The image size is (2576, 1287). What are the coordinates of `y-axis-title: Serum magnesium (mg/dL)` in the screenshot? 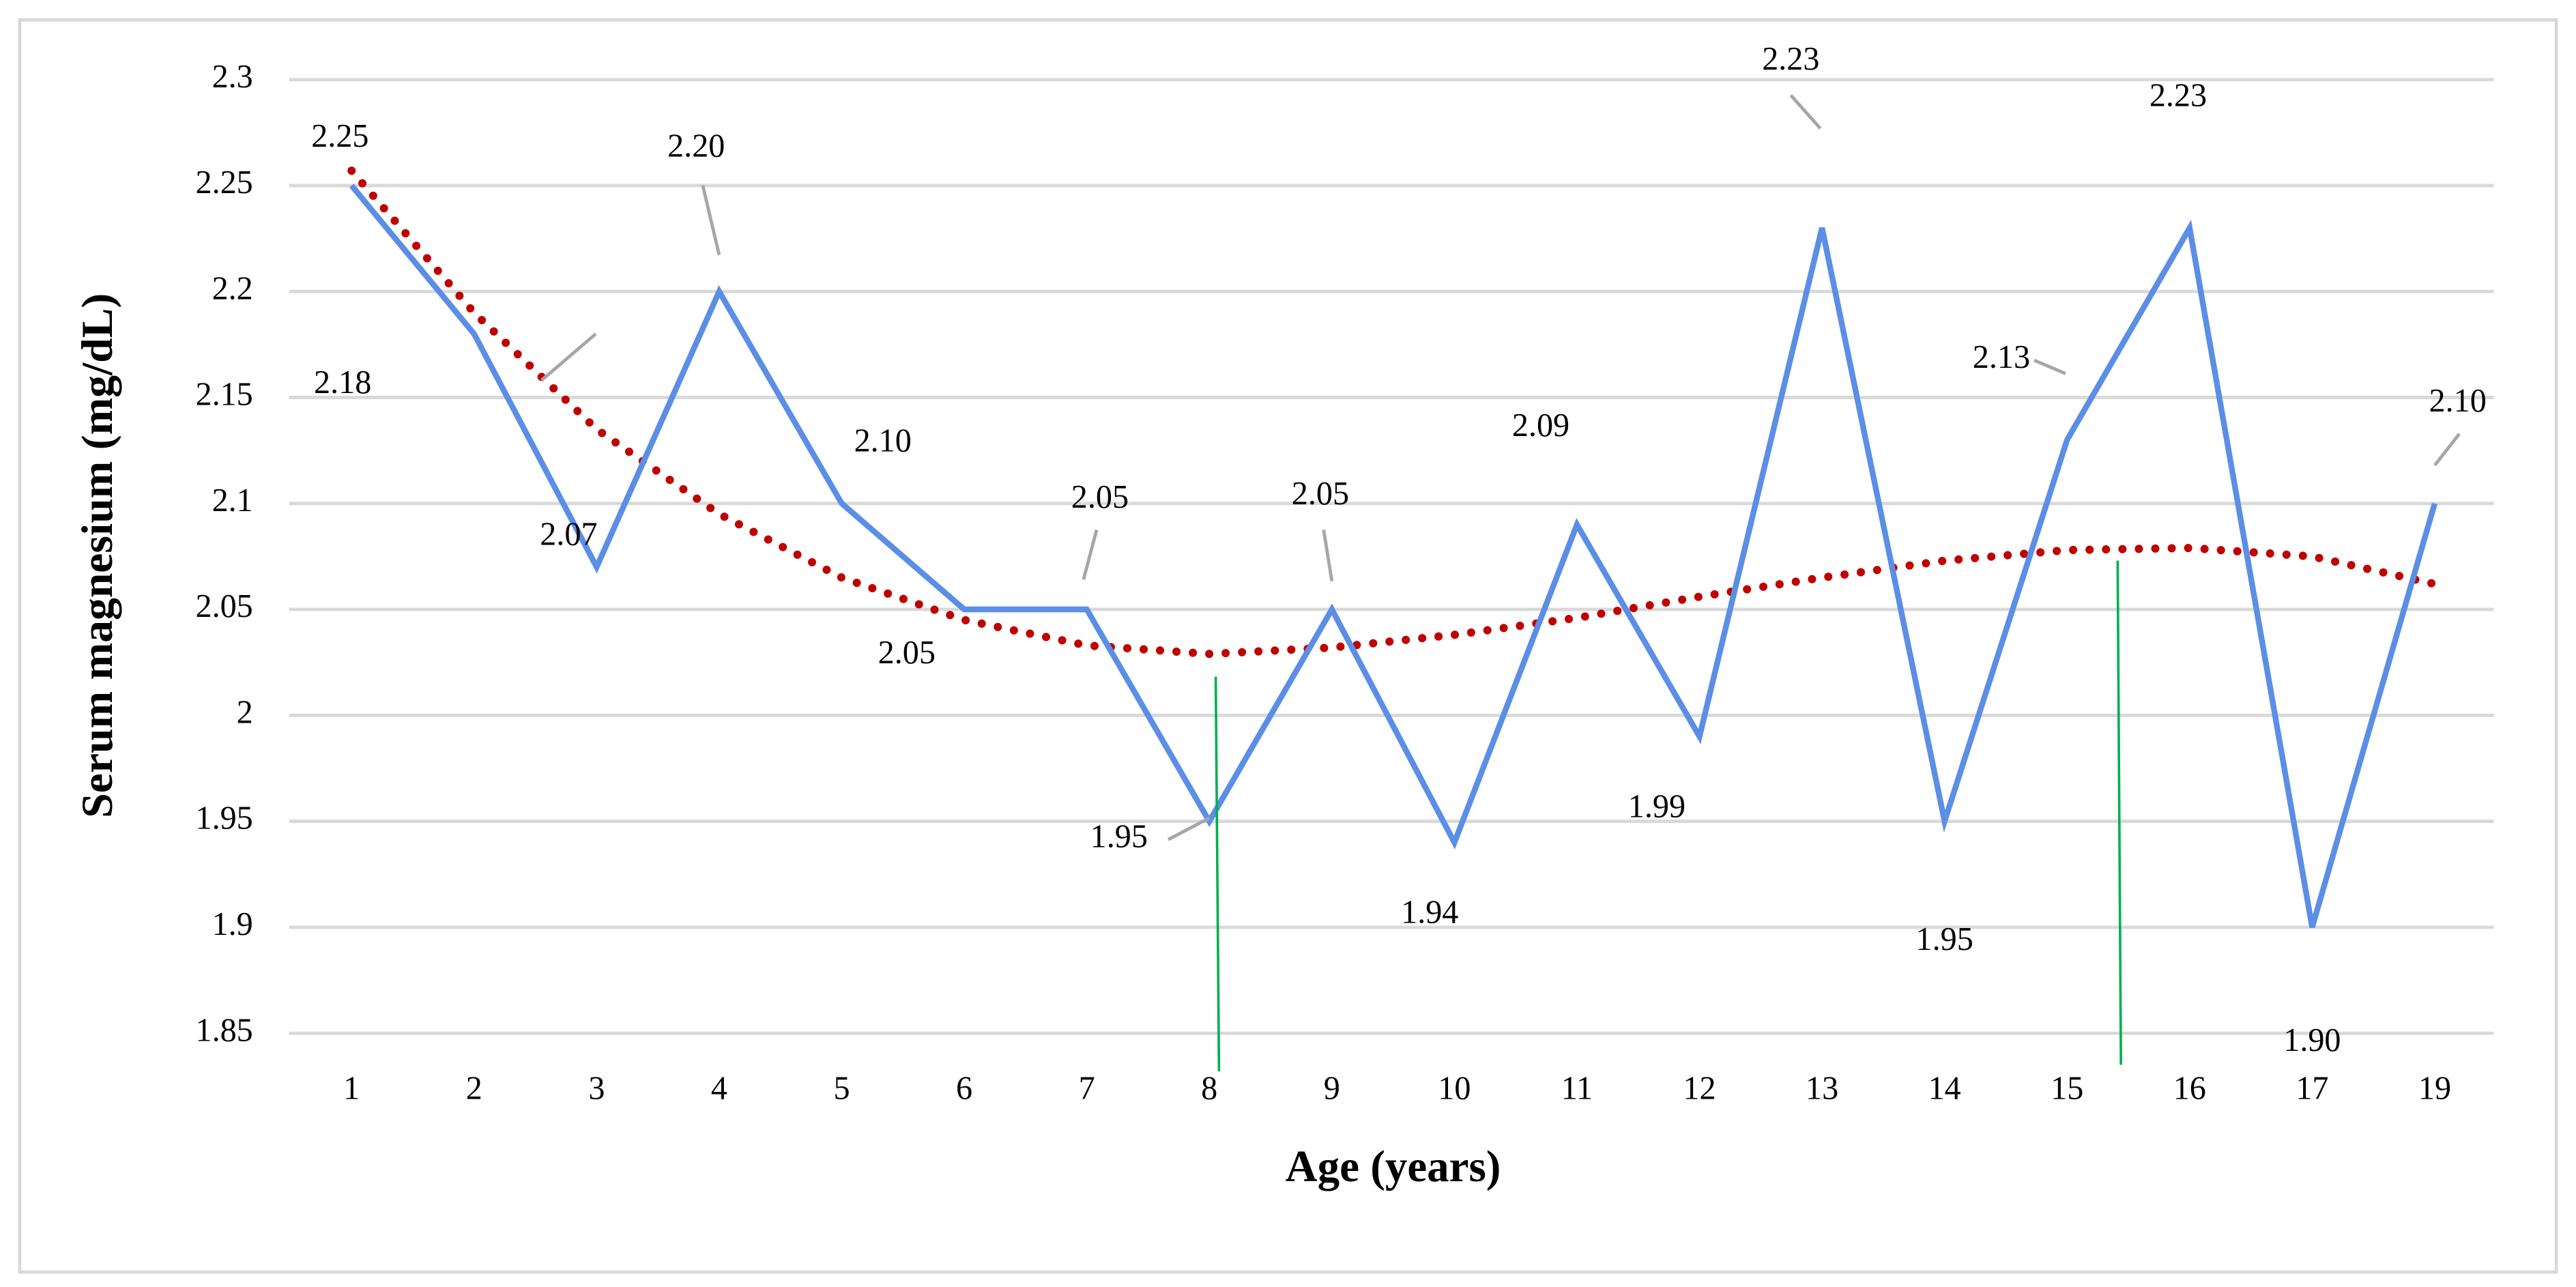 It's located at (97, 556).